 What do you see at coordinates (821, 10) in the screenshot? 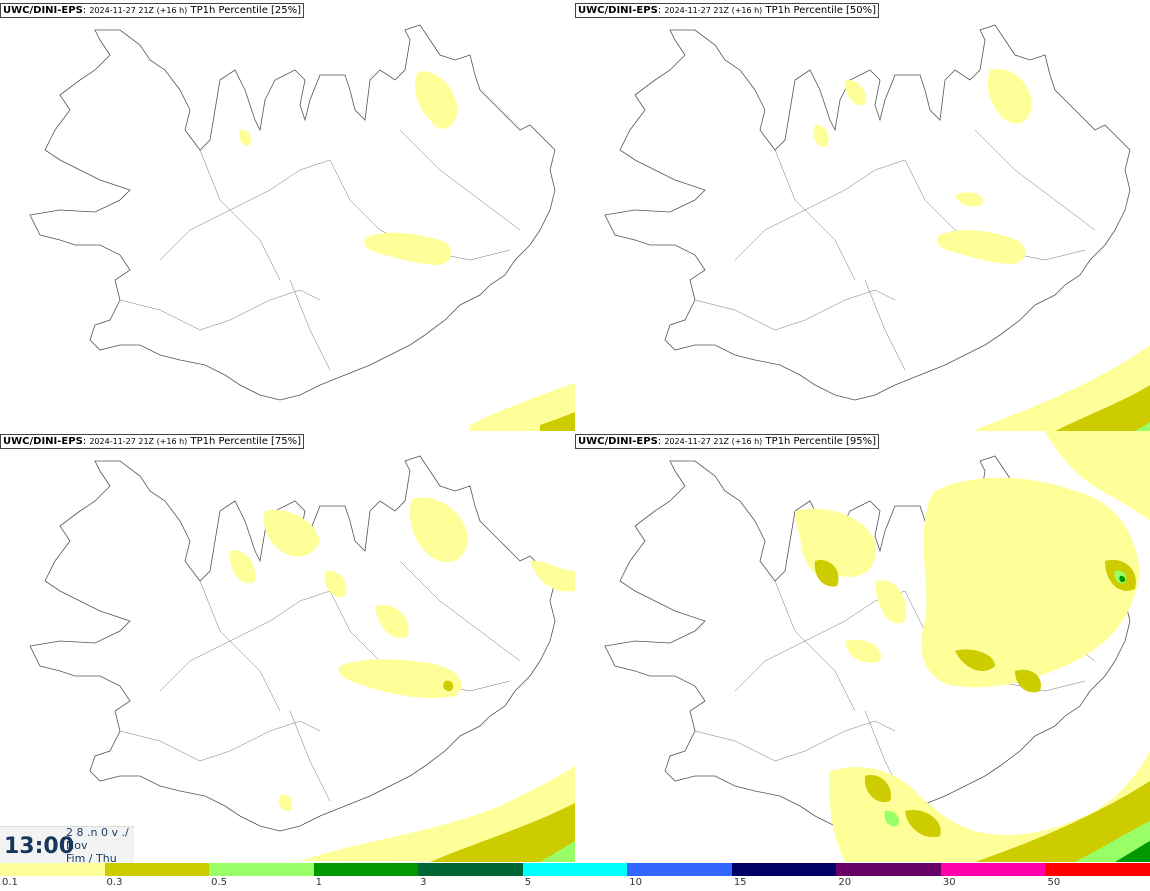
I see `field-name: TP1h Percentile [50%]` at bounding box center [821, 10].